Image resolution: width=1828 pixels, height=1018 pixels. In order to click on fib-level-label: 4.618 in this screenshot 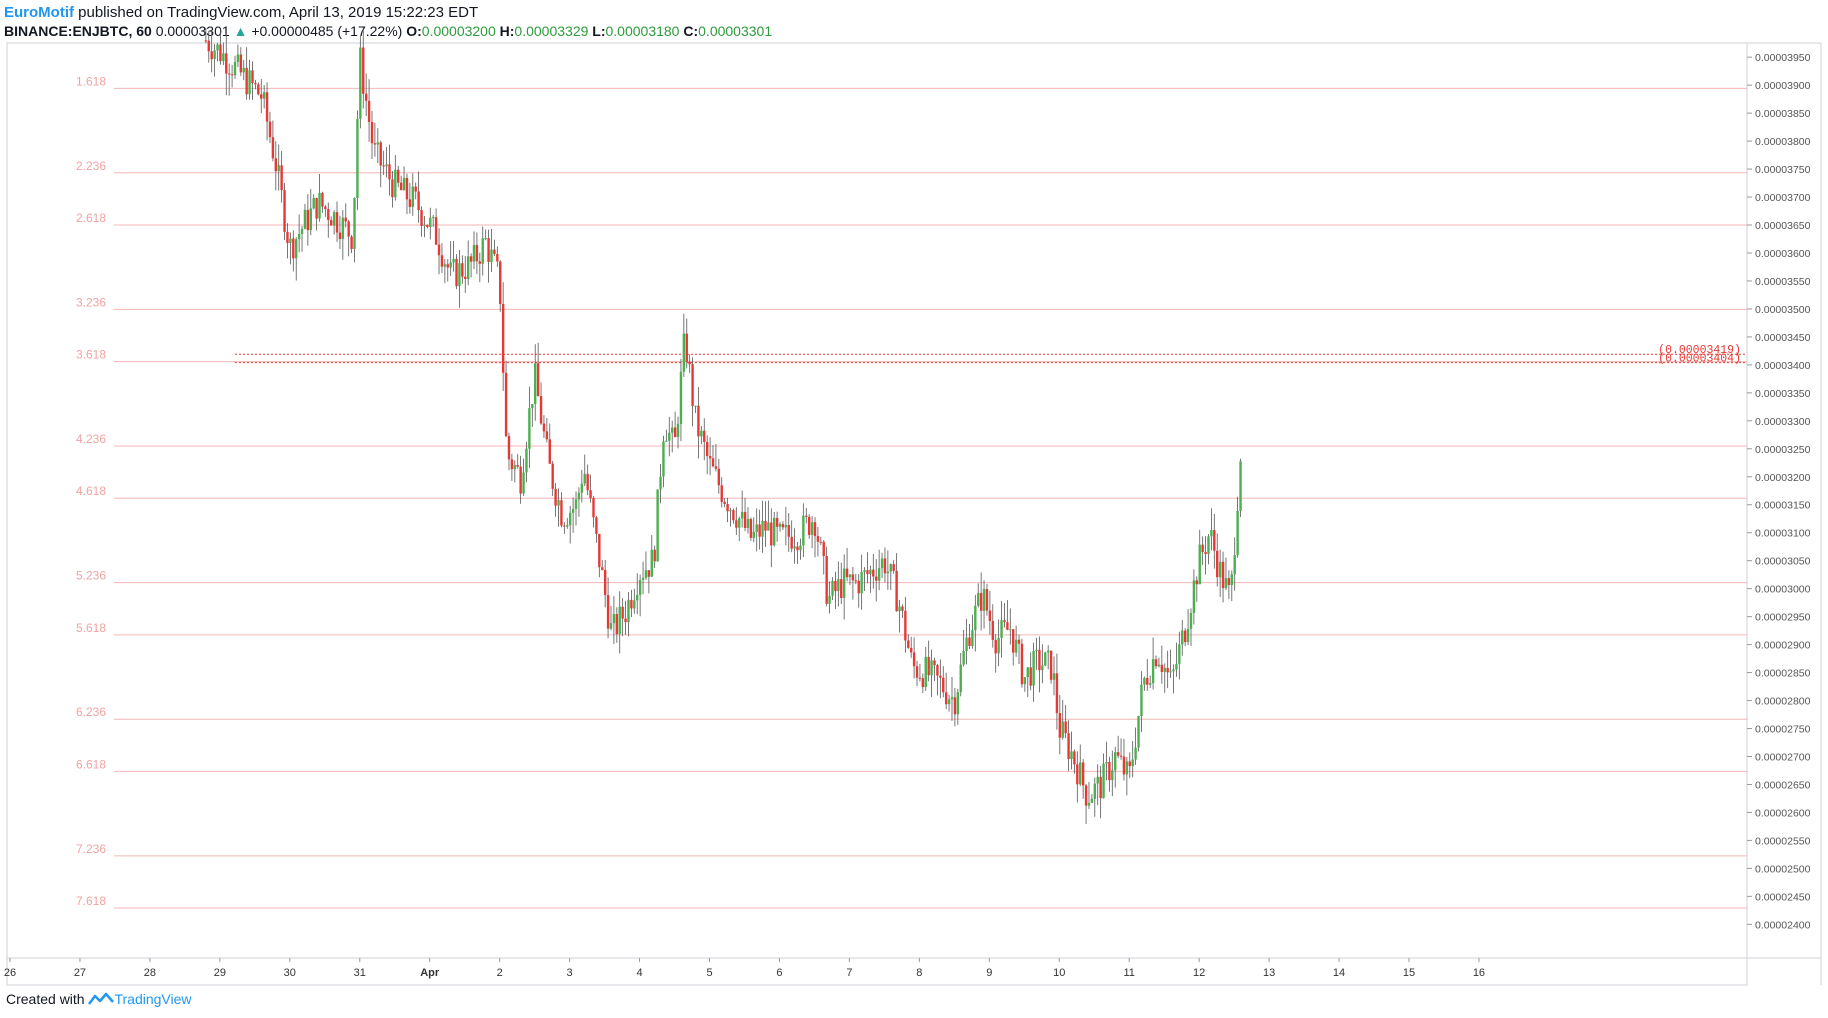, I will do `click(91, 491)`.